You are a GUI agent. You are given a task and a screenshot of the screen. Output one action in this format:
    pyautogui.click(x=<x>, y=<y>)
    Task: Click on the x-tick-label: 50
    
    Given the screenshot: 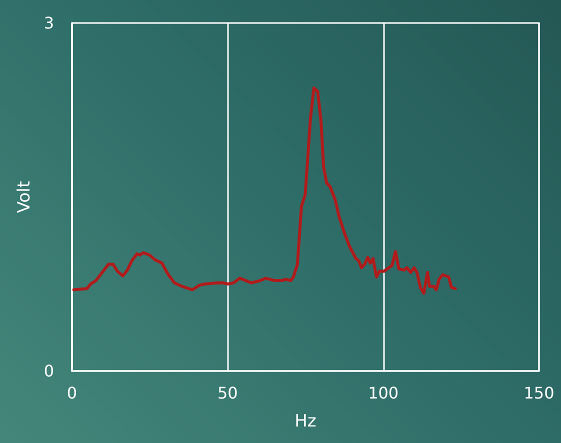 What is the action you would take?
    pyautogui.click(x=227, y=393)
    